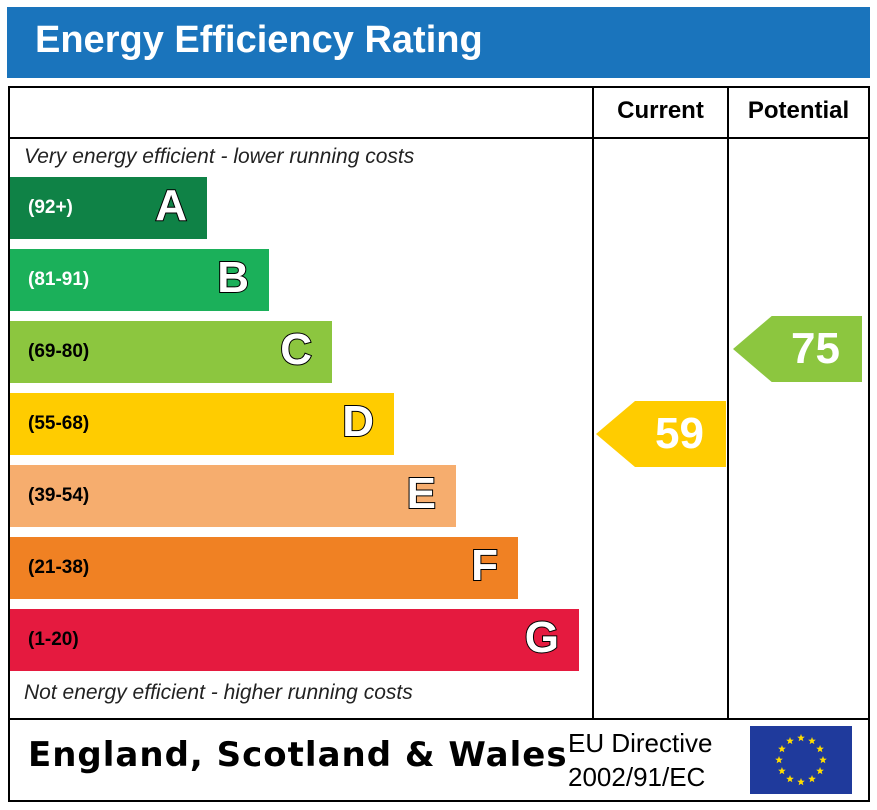  Describe the element at coordinates (542, 637) in the screenshot. I see `band-letter: G` at that location.